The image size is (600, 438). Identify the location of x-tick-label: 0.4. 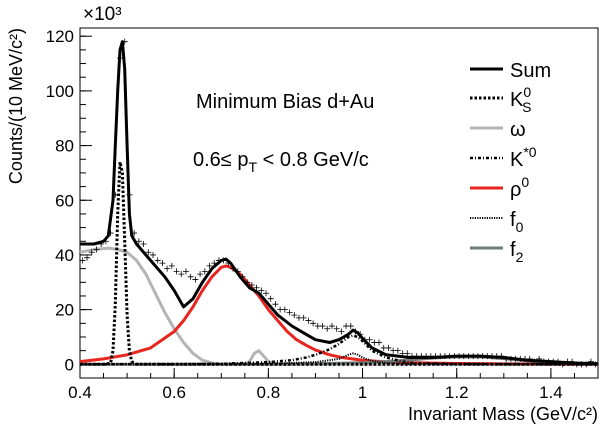
(80, 392).